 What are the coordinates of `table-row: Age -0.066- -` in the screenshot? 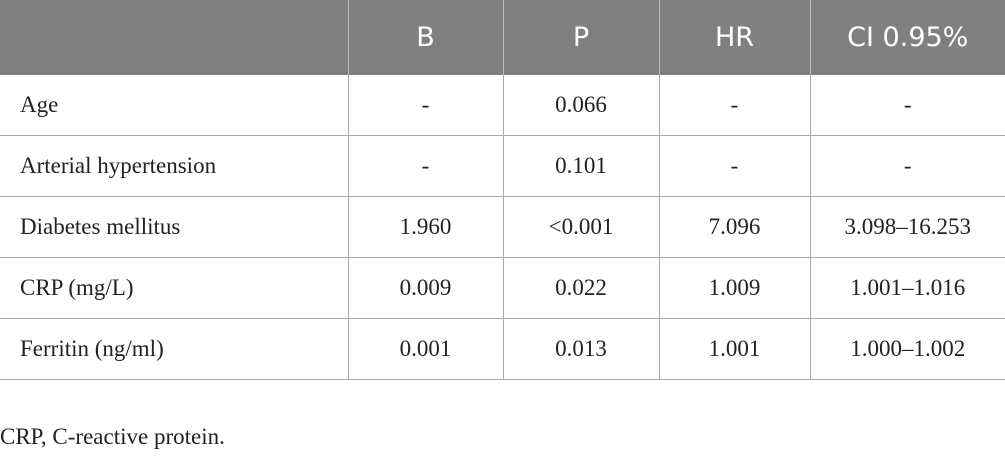 It's located at (502, 105).